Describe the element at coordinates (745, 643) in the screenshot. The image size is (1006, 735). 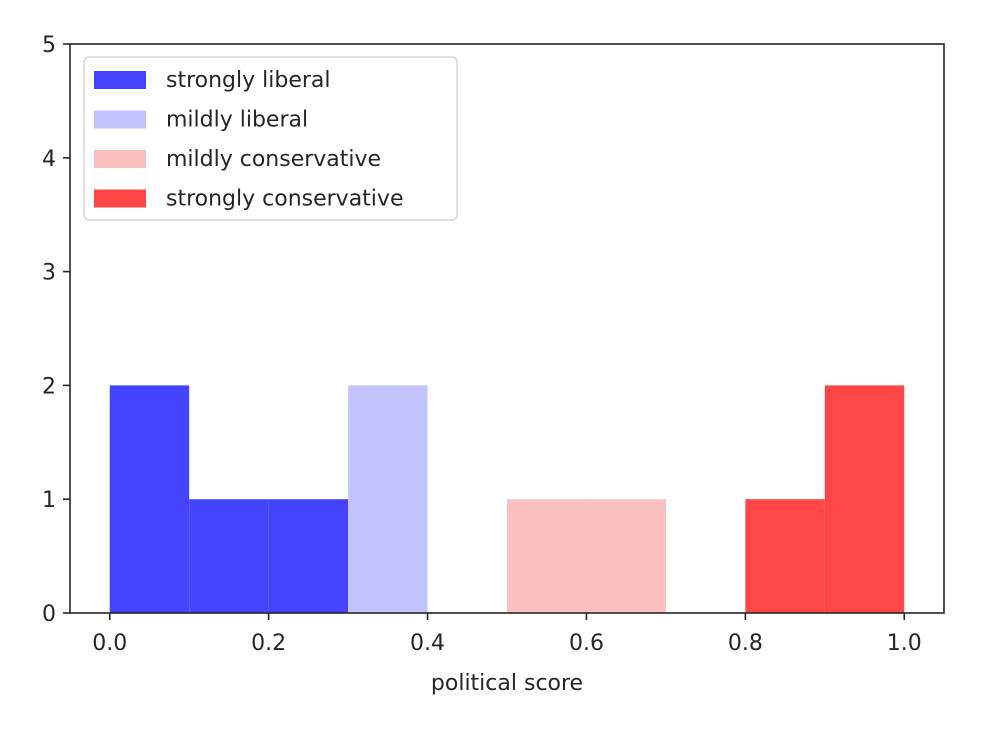
I see `x-tick-label: 0.8` at that location.